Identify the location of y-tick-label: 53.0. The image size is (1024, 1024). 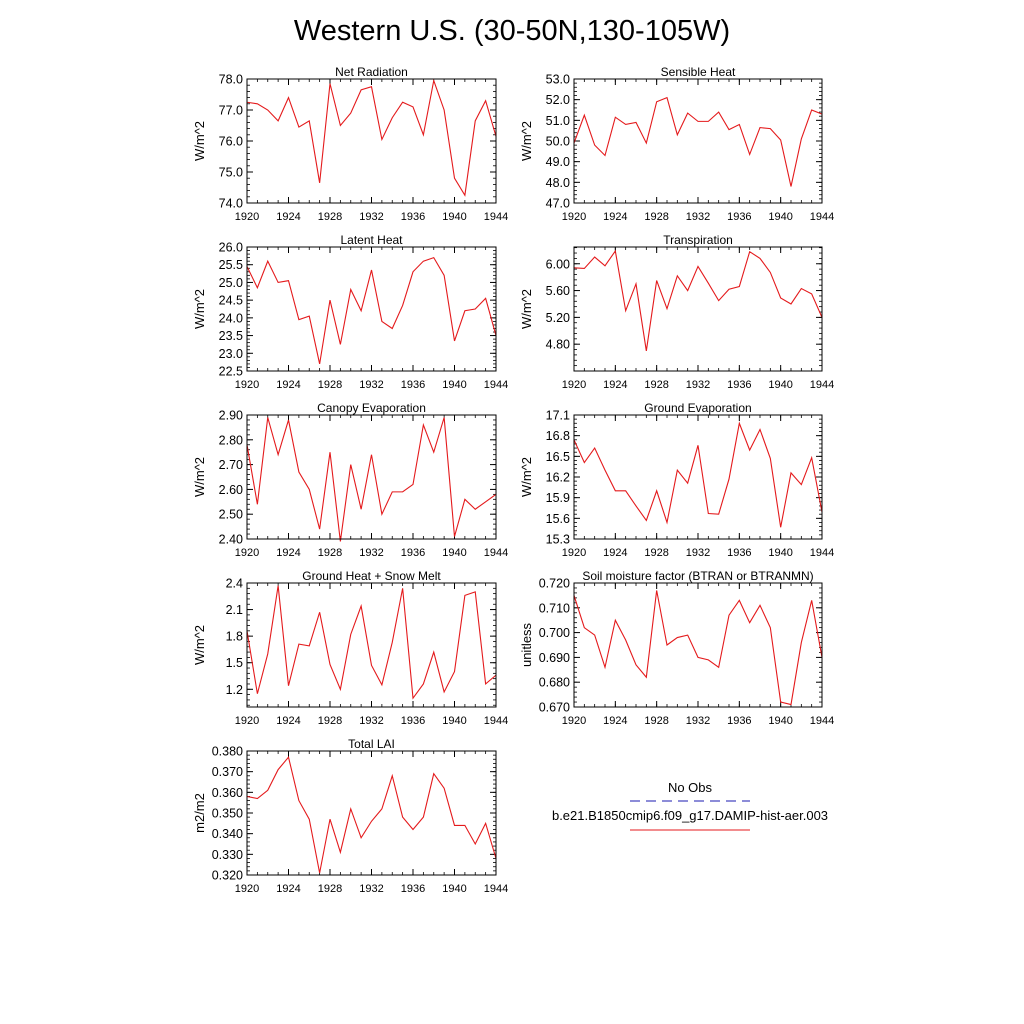
(558, 80).